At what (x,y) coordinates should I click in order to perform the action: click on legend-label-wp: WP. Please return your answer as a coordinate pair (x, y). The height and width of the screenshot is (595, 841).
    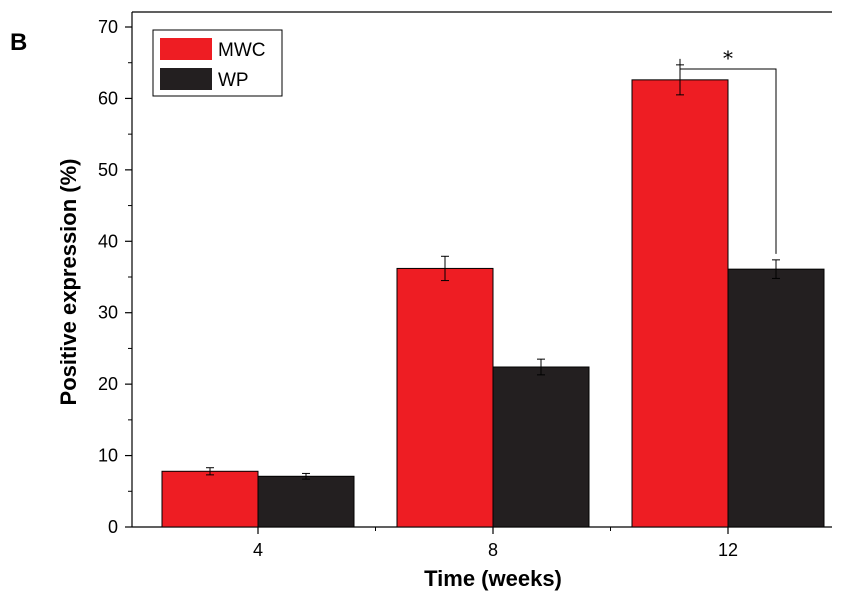
    Looking at the image, I should click on (233, 80).